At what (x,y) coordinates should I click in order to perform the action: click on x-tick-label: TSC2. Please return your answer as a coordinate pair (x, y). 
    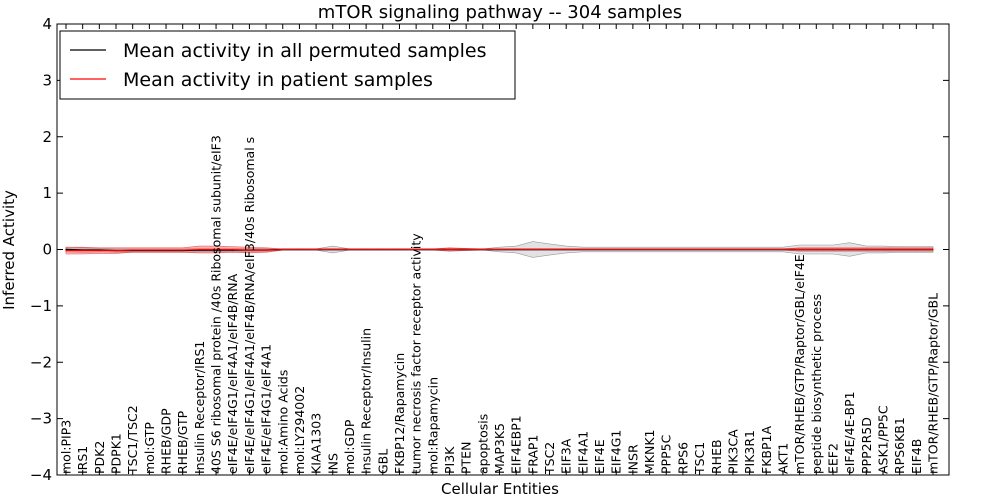
    Looking at the image, I should click on (549, 458).